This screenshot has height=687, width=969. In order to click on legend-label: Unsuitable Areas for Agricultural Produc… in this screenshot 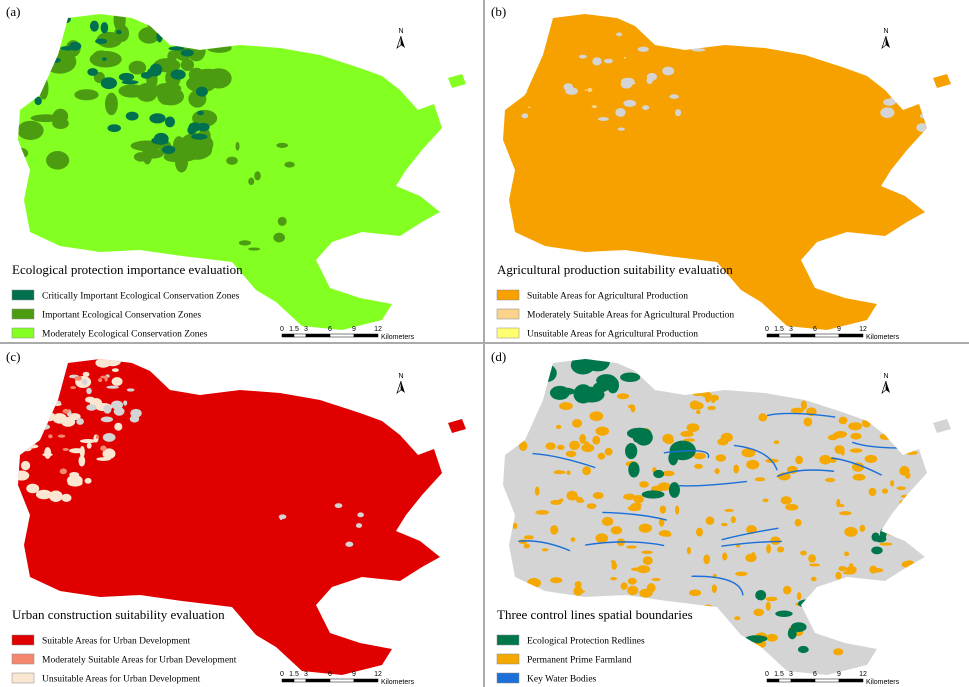, I will do `click(612, 334)`.